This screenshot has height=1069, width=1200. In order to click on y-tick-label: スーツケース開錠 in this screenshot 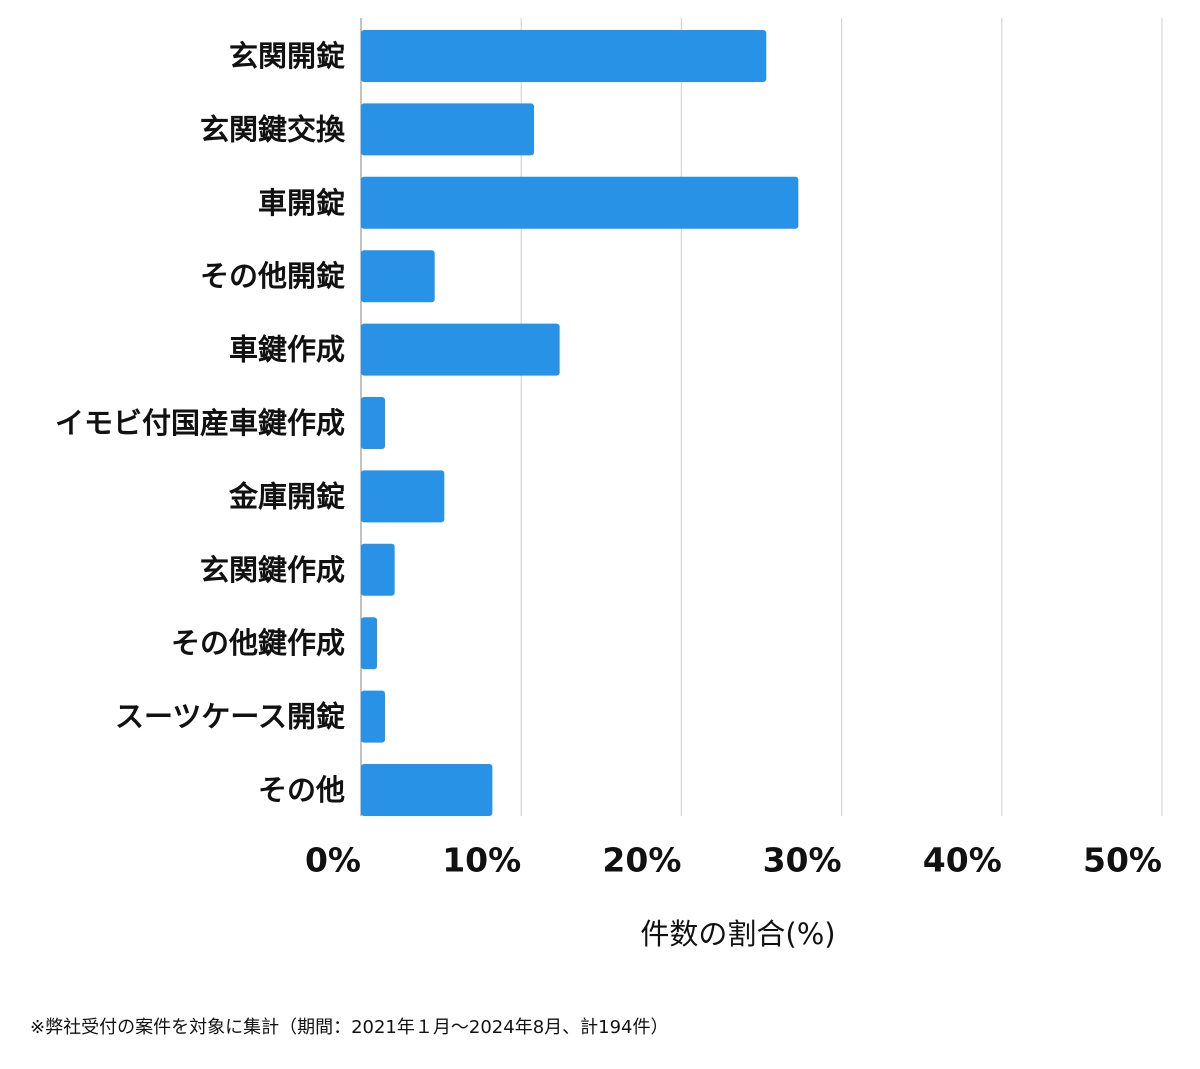, I will do `click(230, 717)`.